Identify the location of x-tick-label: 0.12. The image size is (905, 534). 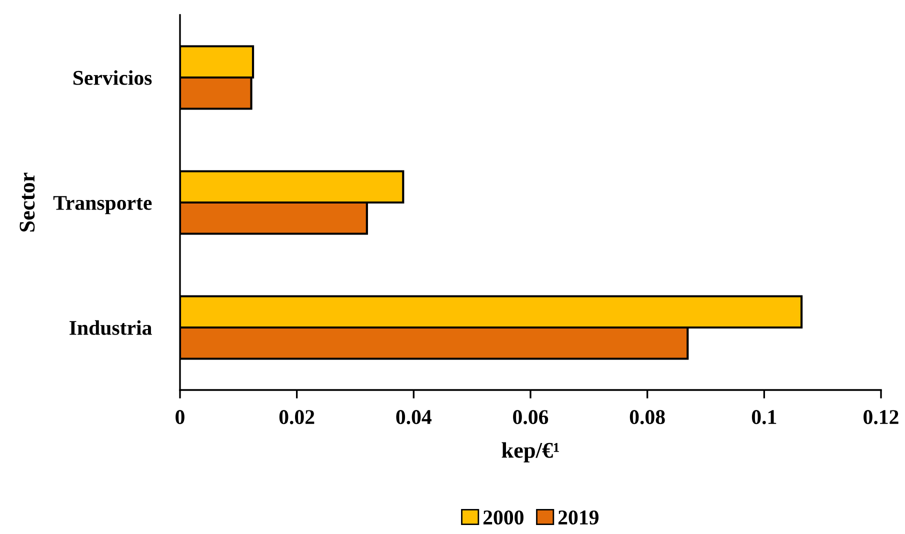
(881, 417).